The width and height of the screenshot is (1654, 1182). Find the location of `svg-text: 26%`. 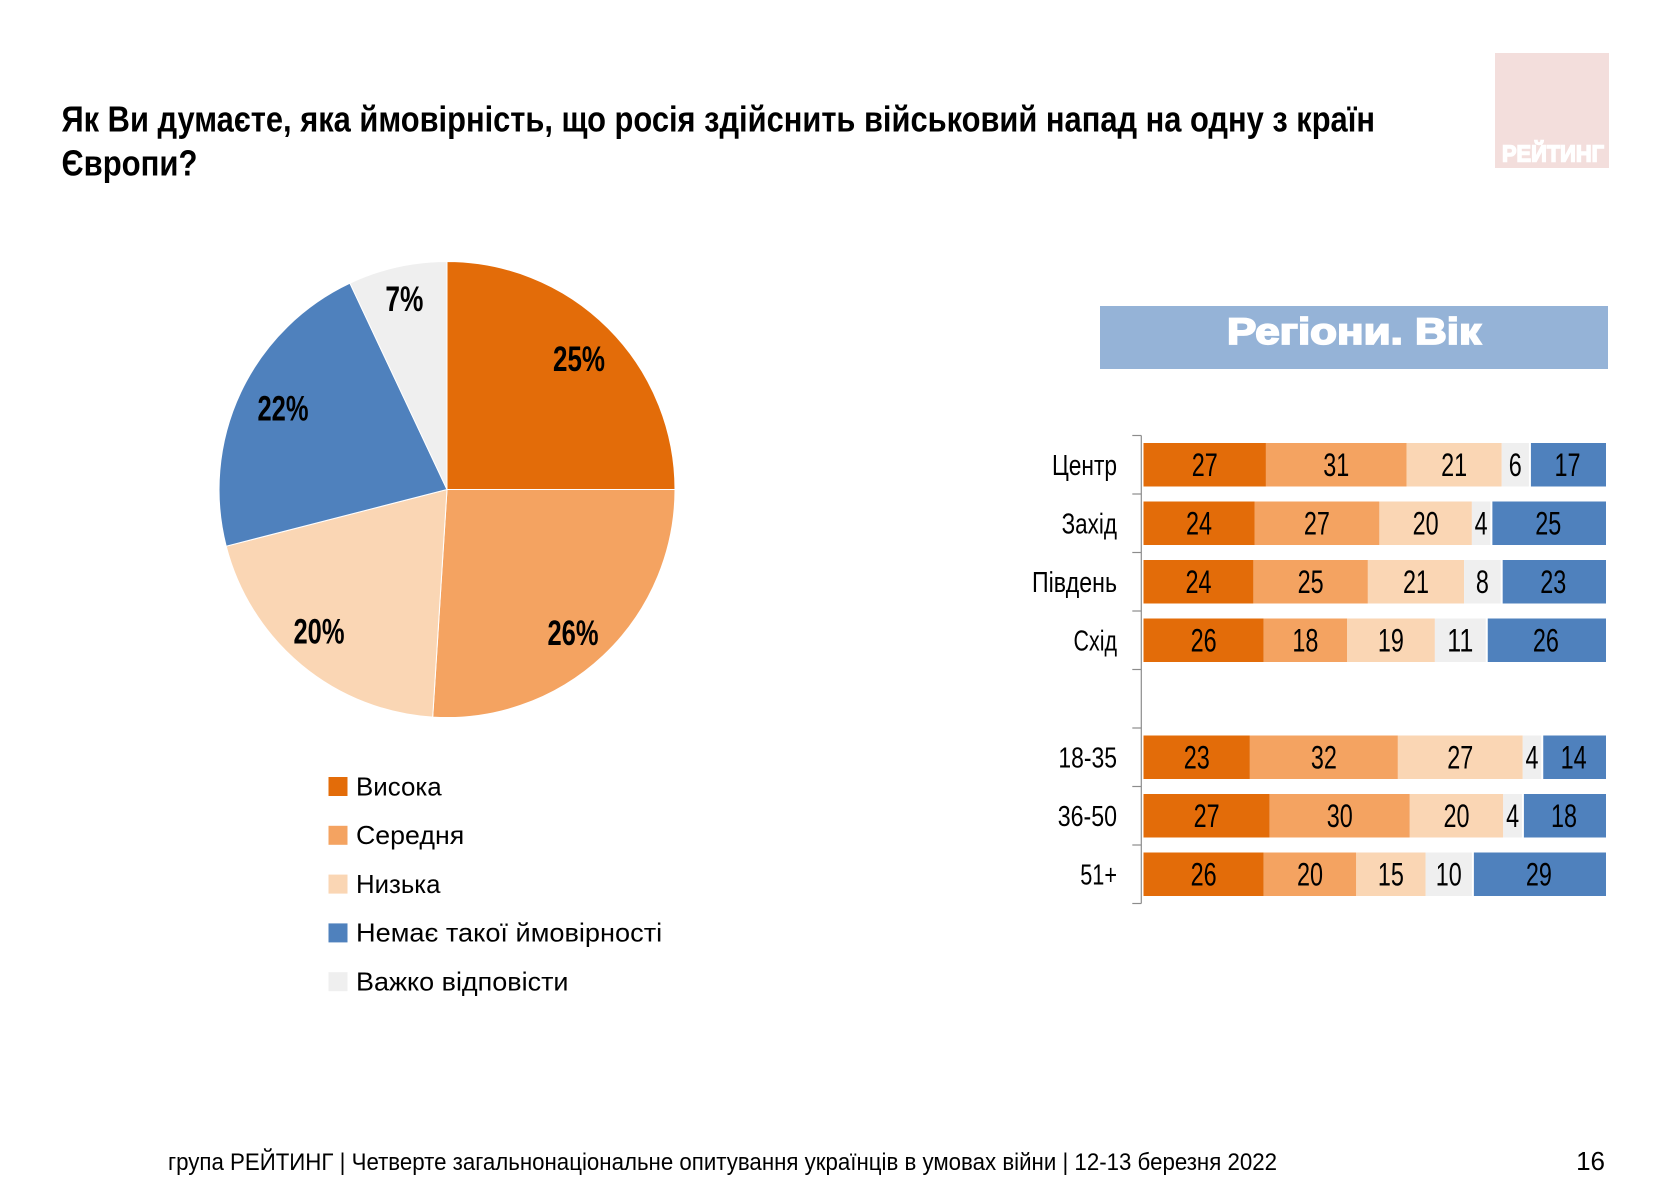

svg-text: 26% is located at coordinates (573, 633).